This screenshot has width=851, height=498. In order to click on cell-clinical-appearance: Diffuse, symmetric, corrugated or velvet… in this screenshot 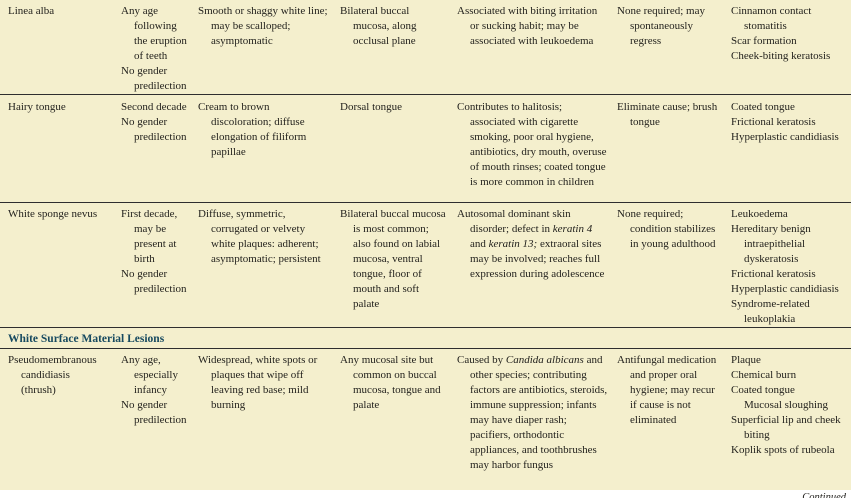, I will do `click(266, 265)`.